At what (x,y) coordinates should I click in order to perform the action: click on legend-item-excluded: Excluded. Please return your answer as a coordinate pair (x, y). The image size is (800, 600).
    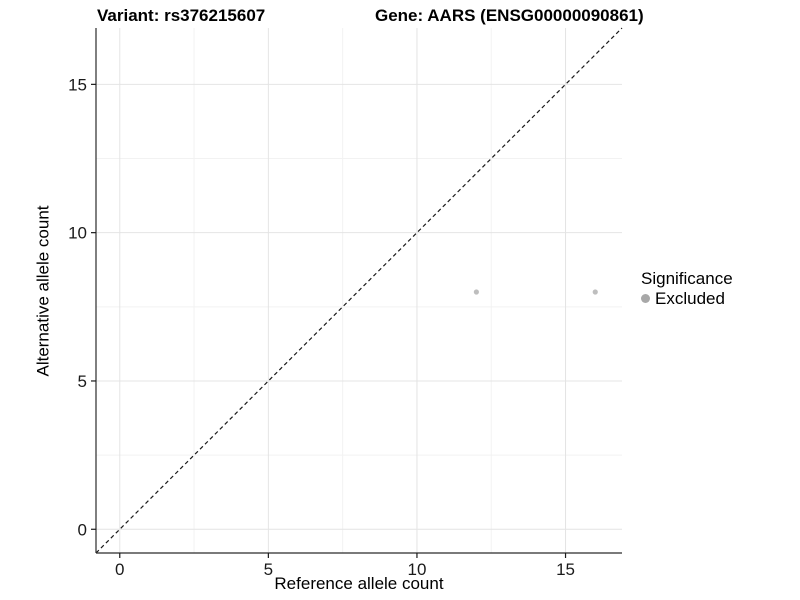
    Looking at the image, I should click on (687, 298).